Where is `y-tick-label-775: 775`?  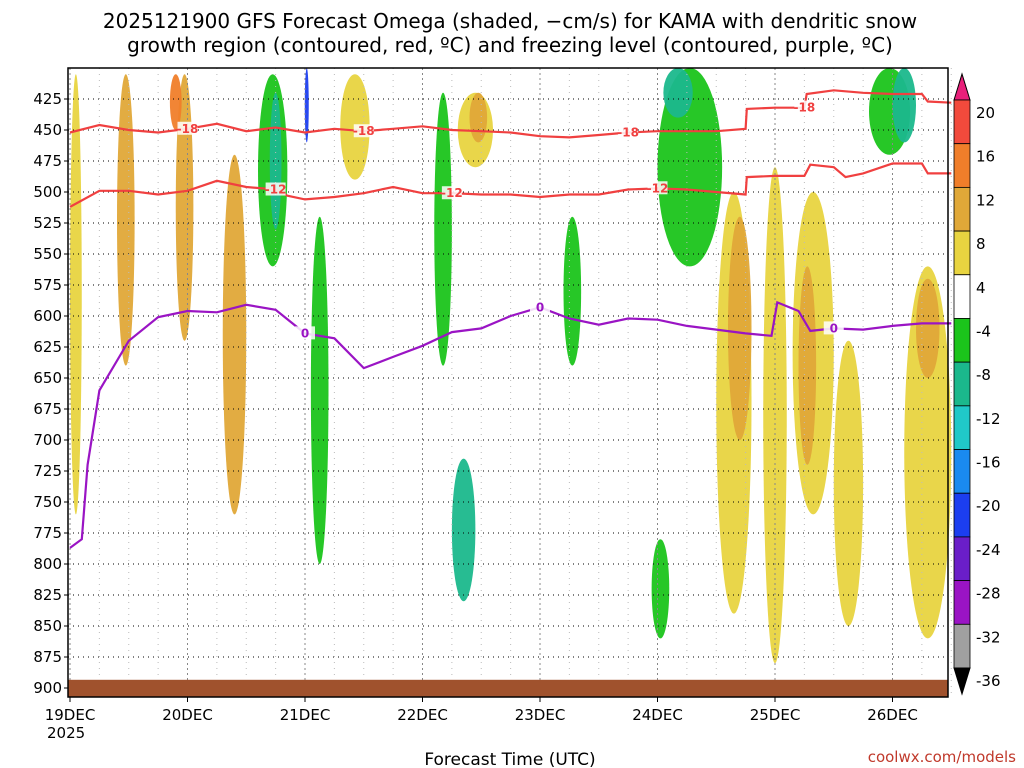
y-tick-label-775: 775 is located at coordinates (47, 533).